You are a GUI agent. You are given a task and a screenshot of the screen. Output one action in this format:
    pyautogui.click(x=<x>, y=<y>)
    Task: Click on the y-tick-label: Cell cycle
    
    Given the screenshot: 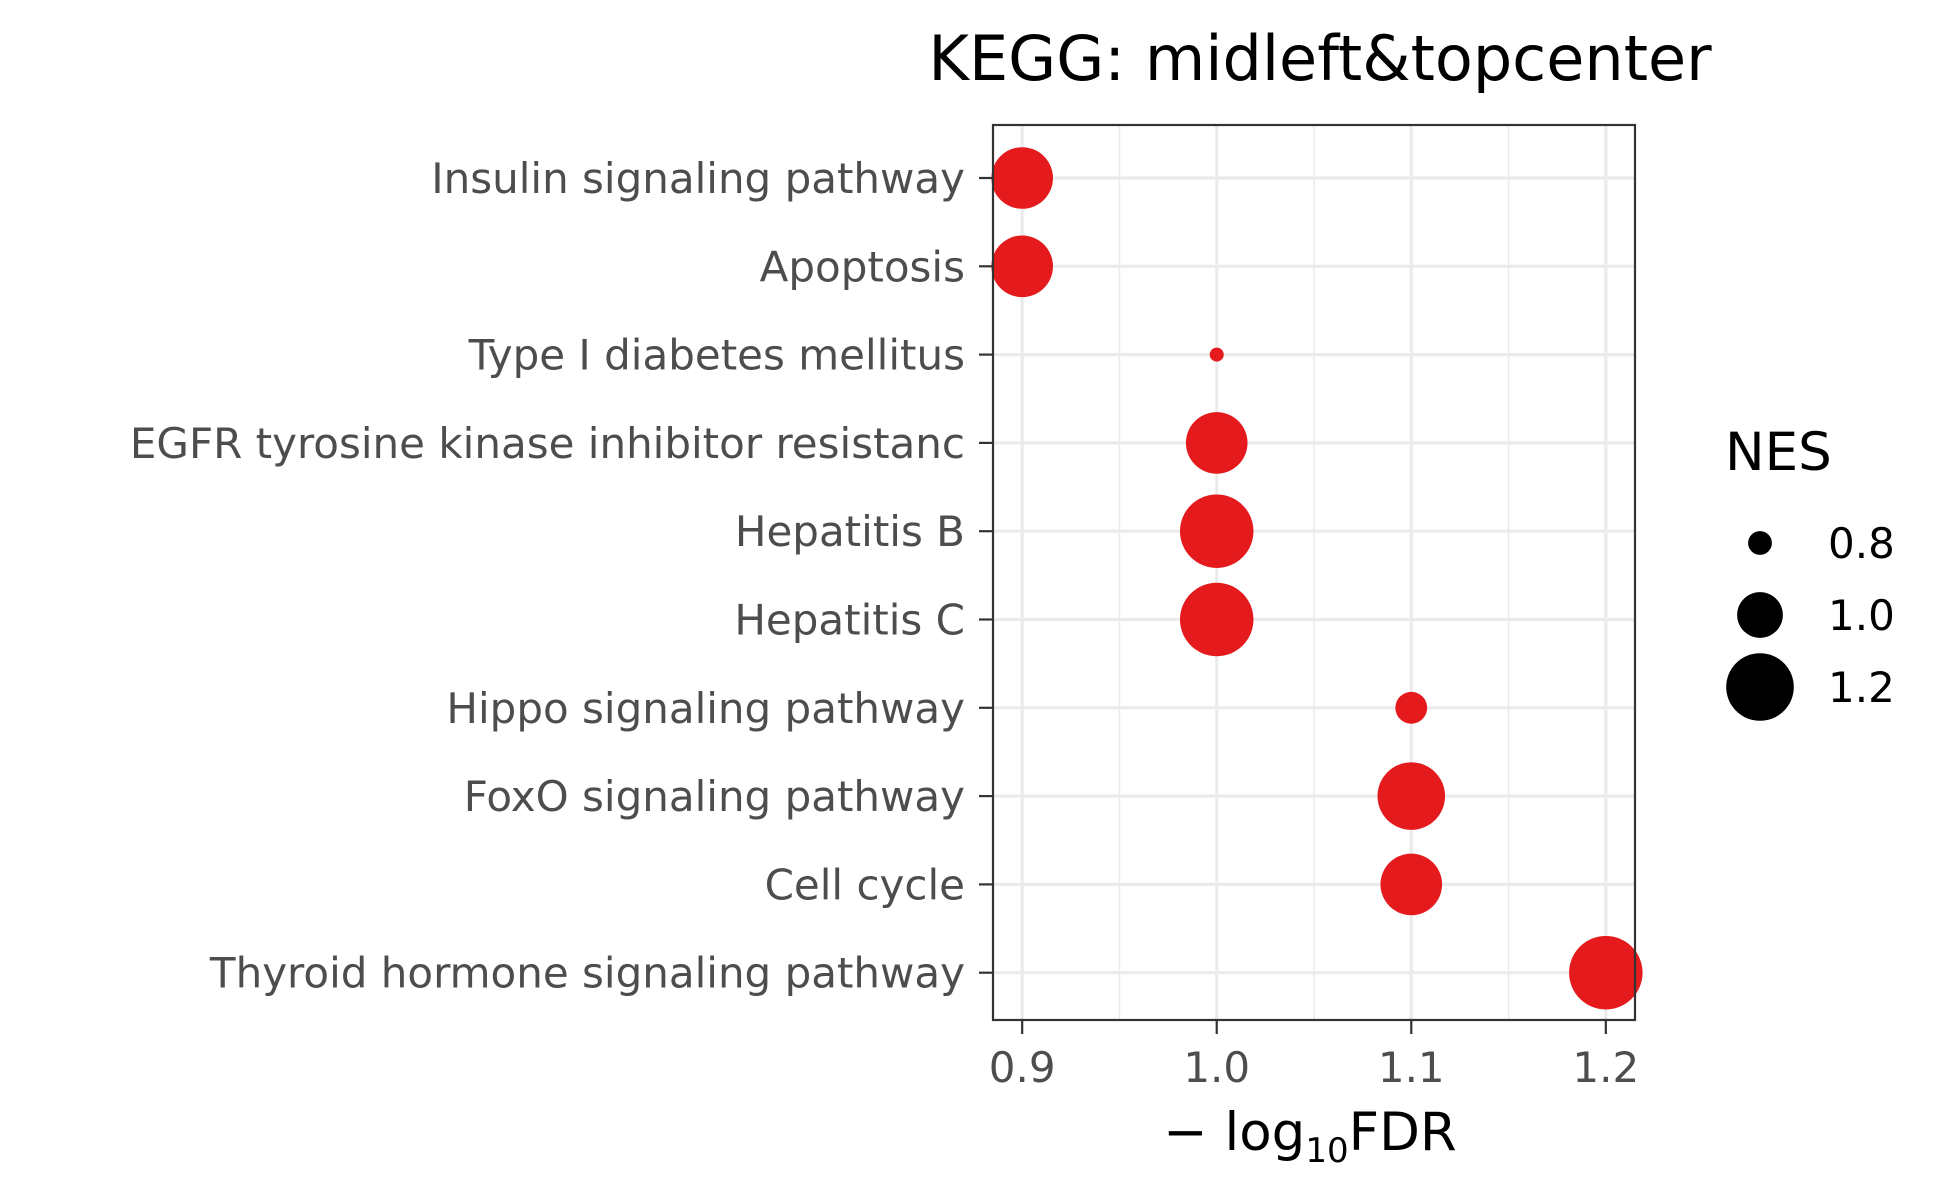 What is the action you would take?
    pyautogui.click(x=865, y=884)
    